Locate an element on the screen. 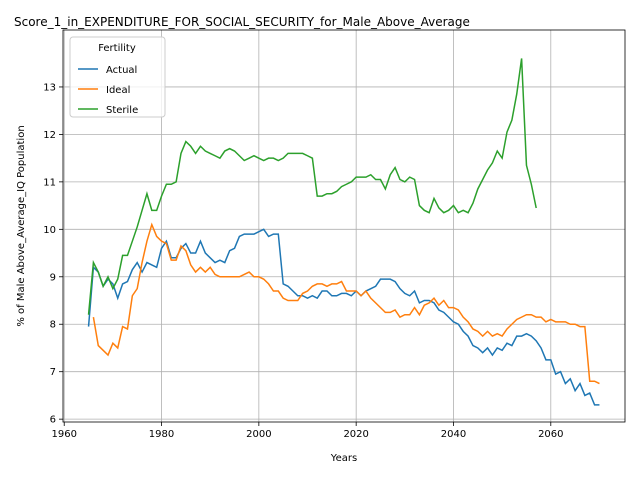  y-tick-label: 8 is located at coordinates (53, 325).